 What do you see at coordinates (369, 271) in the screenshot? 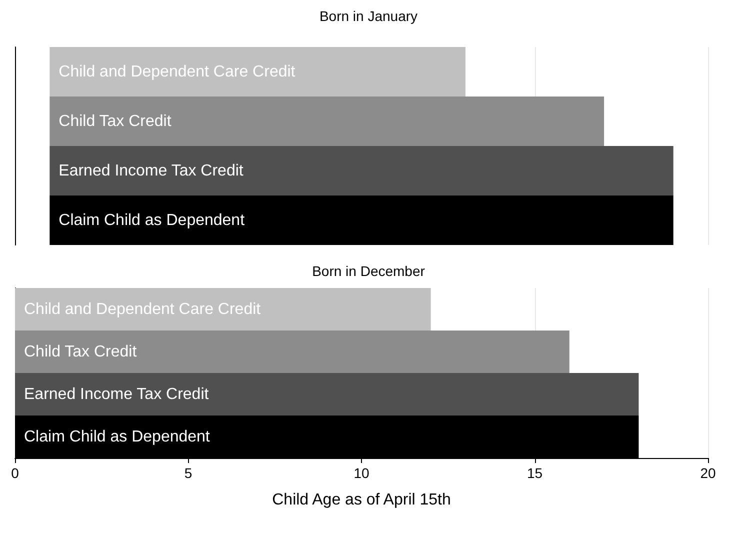
I see `chart-title: Born in December` at bounding box center [369, 271].